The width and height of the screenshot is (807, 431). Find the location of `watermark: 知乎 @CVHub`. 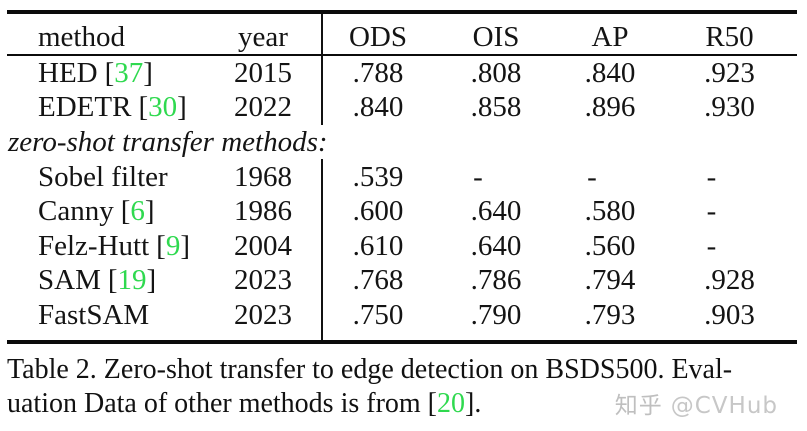

watermark: 知乎 @CVHub is located at coordinates (696, 403).